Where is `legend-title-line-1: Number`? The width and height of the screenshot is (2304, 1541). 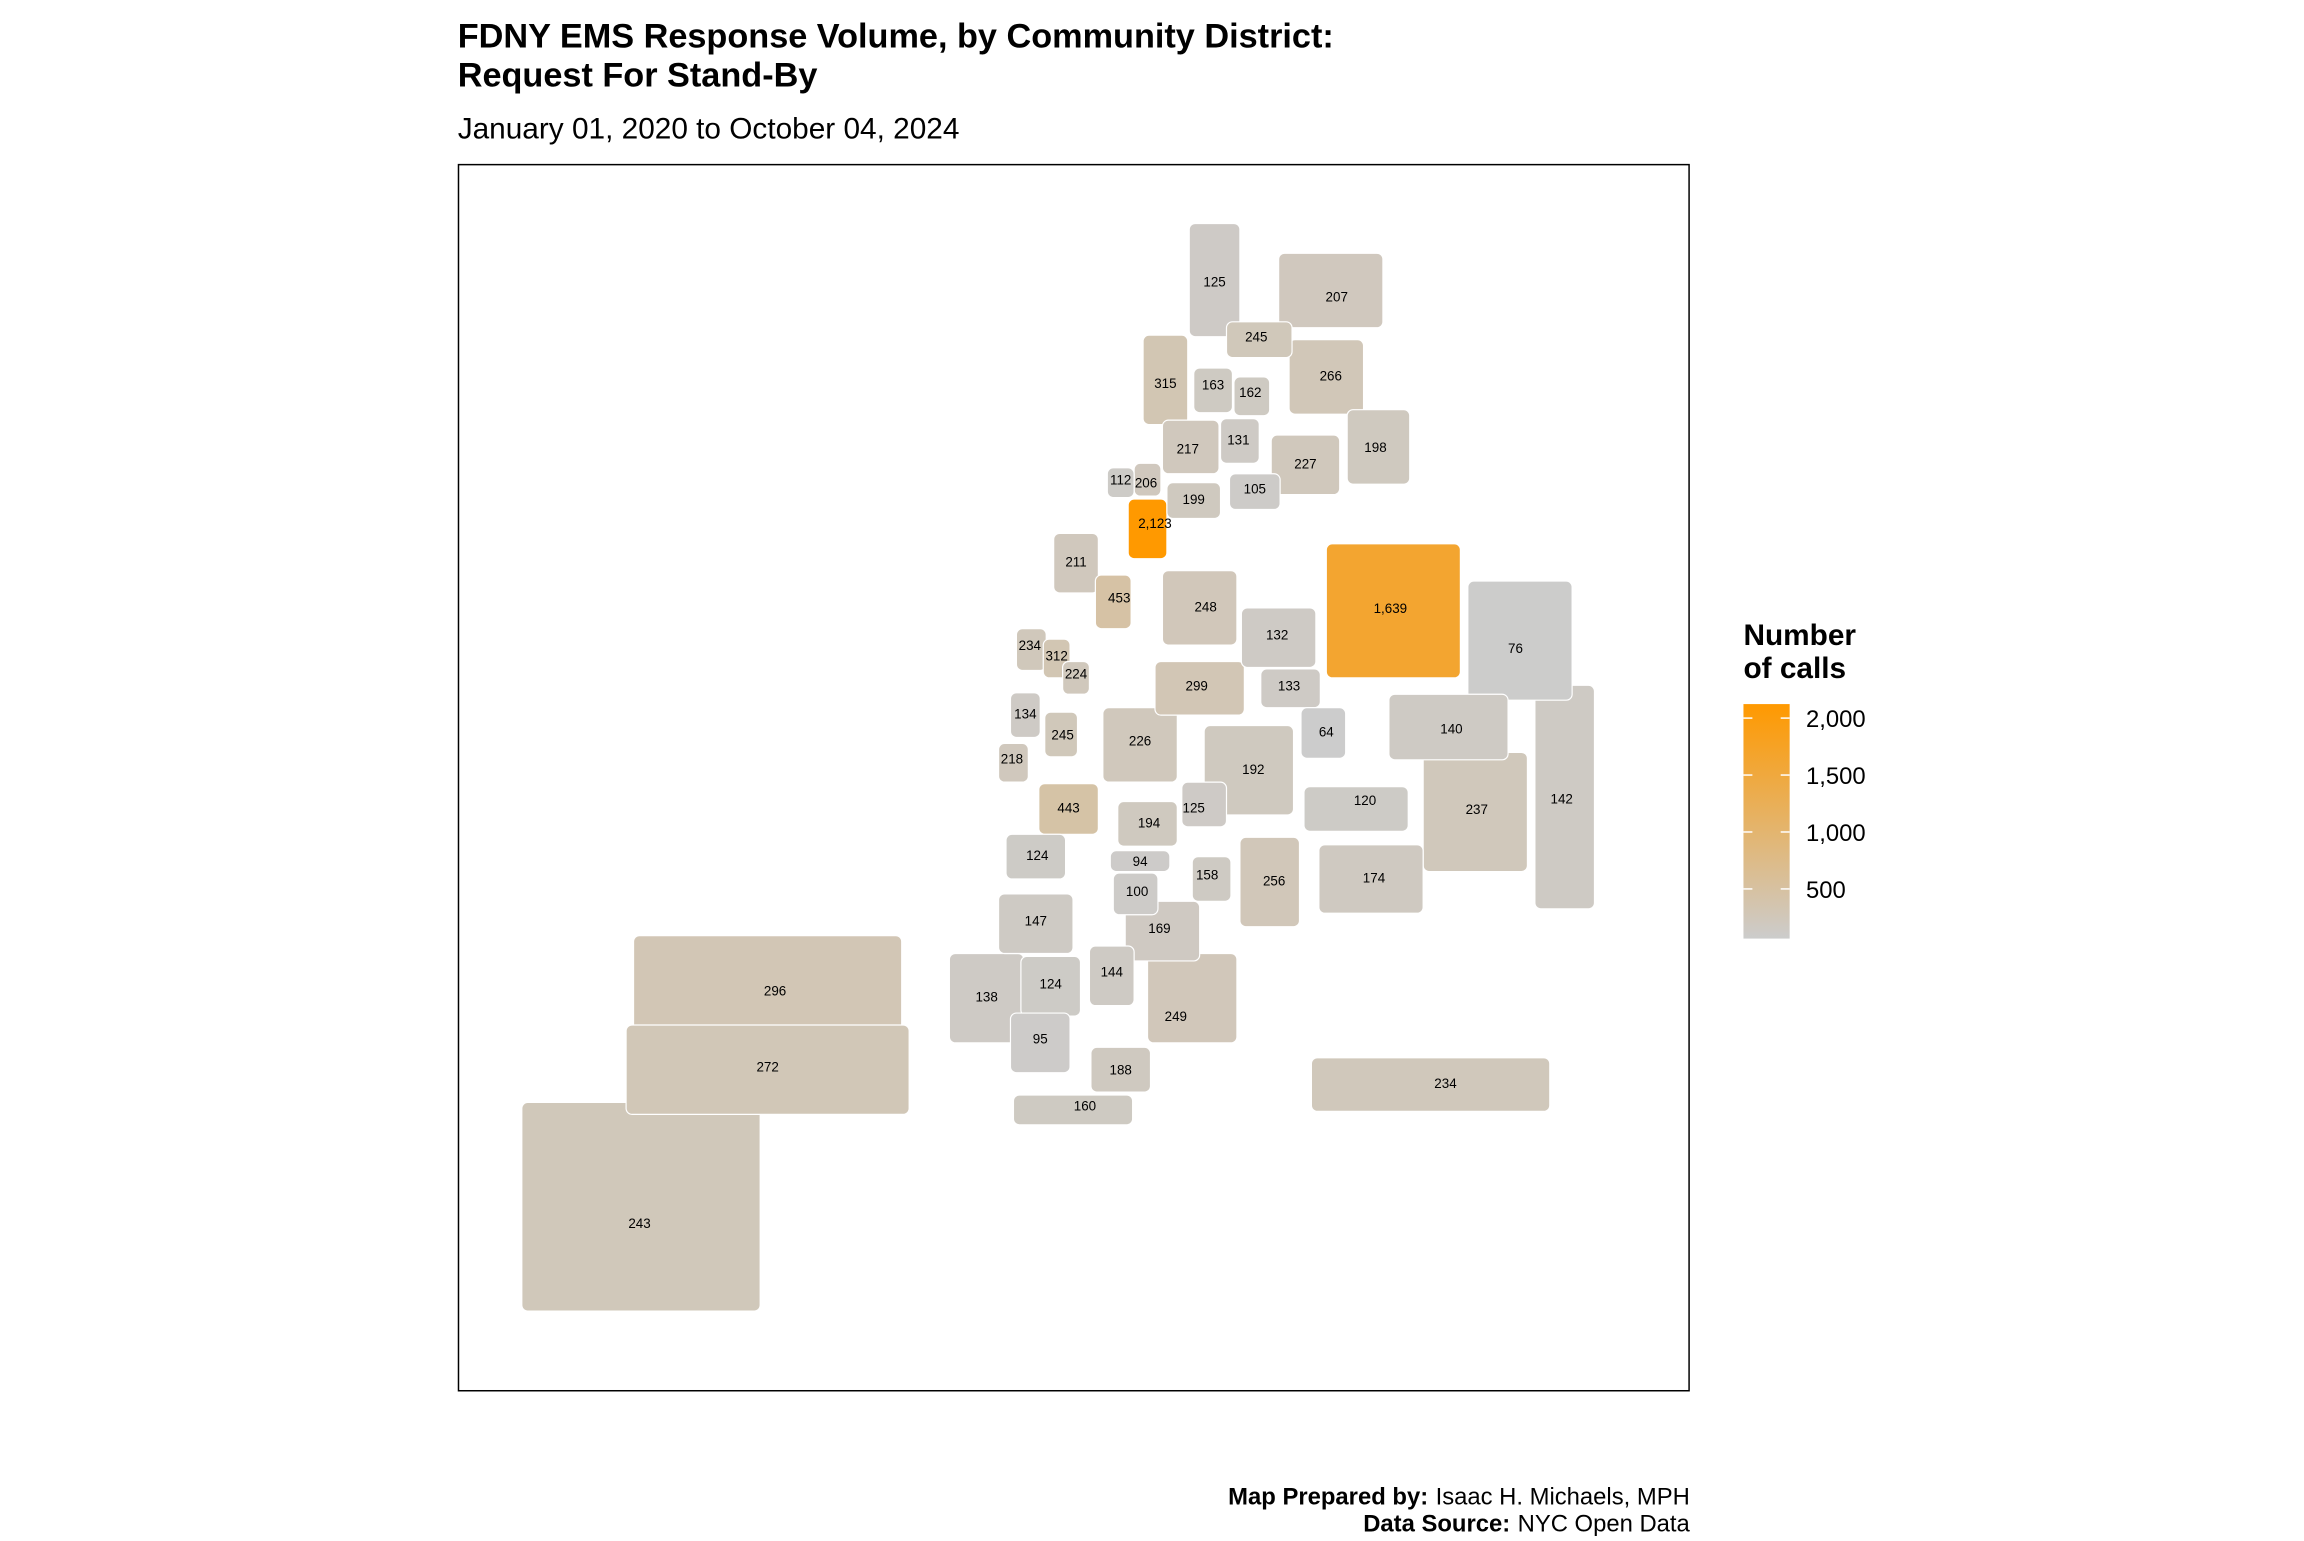
legend-title-line-1: Number is located at coordinates (1799, 635).